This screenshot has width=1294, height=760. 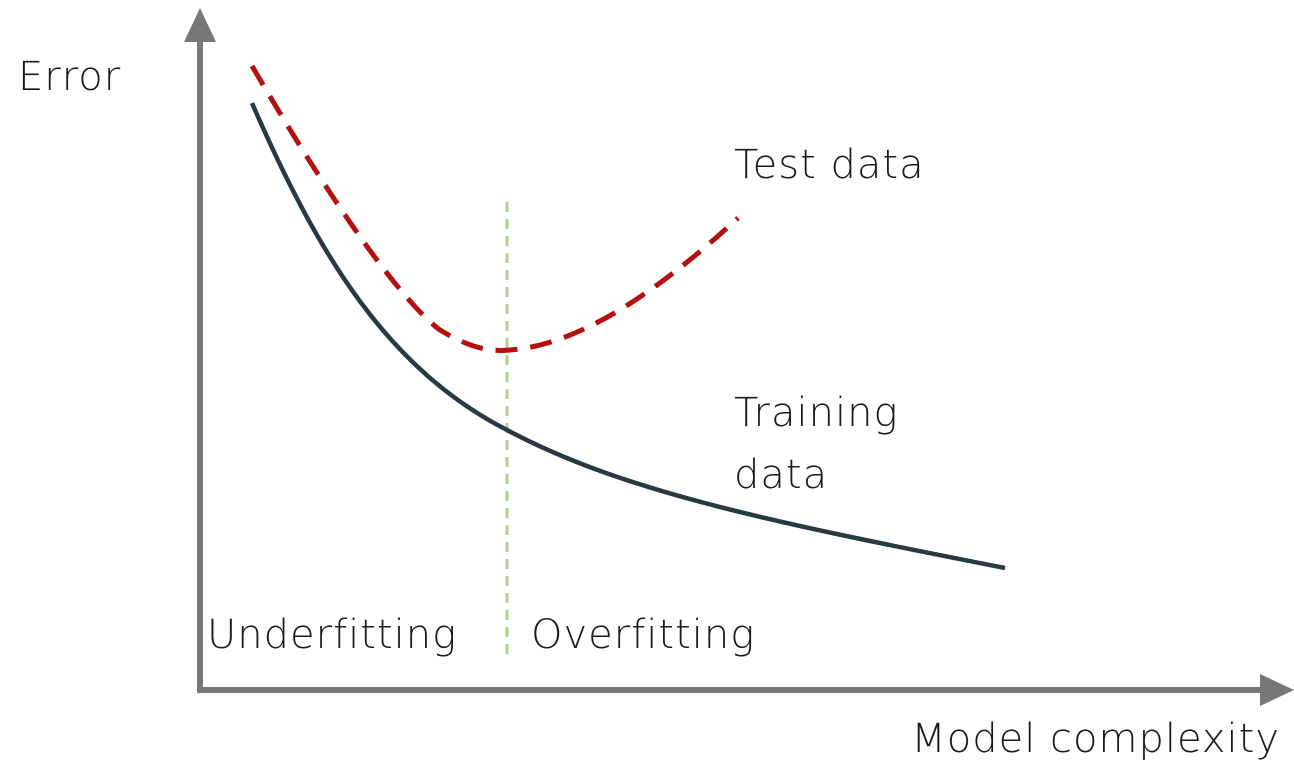 I want to click on x-axis-arrow, so click(x=1277, y=690).